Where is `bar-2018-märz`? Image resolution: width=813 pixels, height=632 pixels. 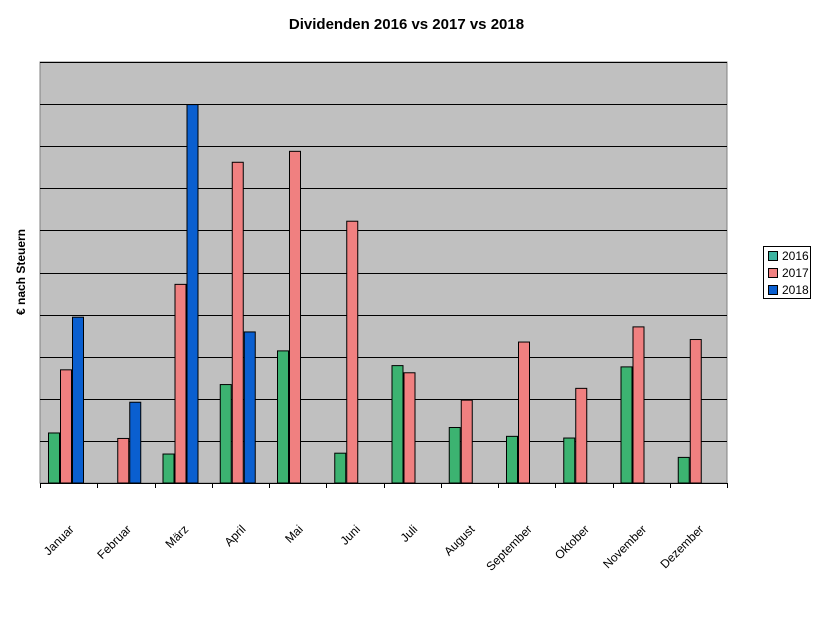
bar-2018-märz is located at coordinates (192, 294).